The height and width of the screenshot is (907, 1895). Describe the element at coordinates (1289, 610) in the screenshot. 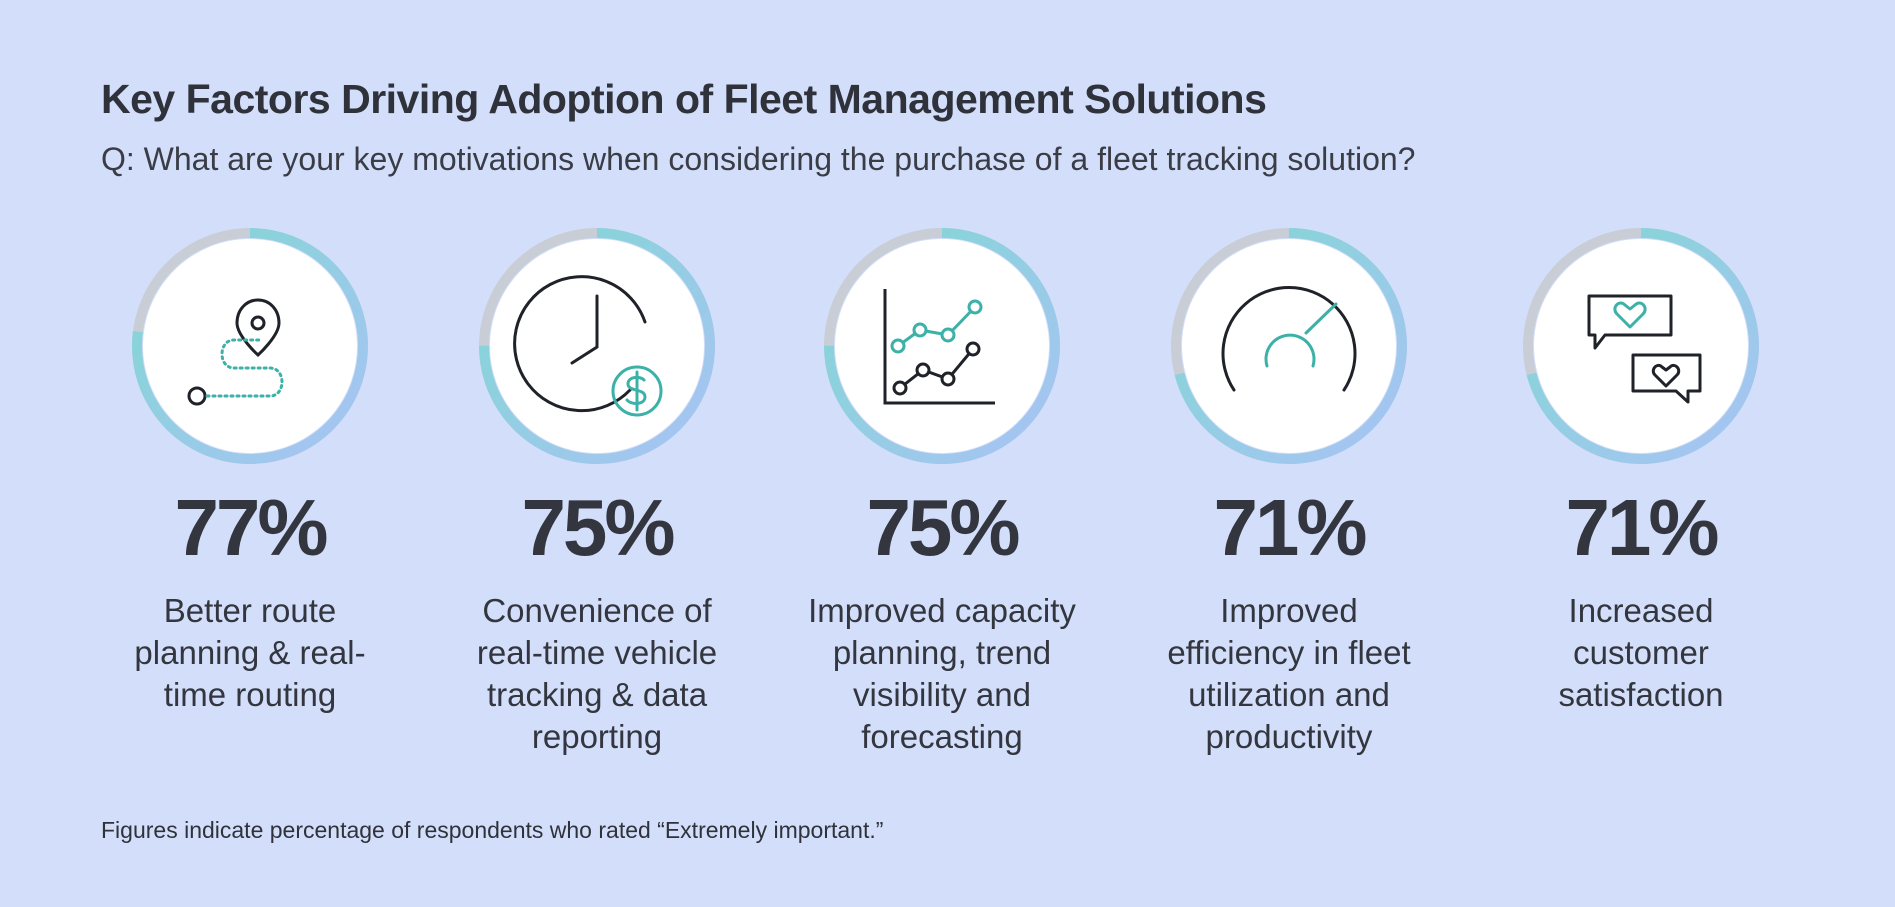

I see `stat-label-line: Improved` at that location.